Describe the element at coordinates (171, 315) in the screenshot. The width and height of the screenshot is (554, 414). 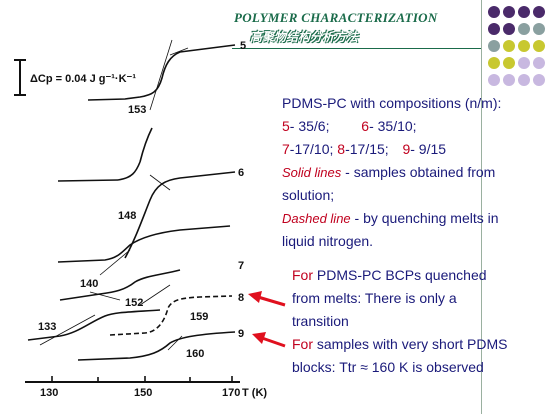
I see `curve-8-dashed` at that location.